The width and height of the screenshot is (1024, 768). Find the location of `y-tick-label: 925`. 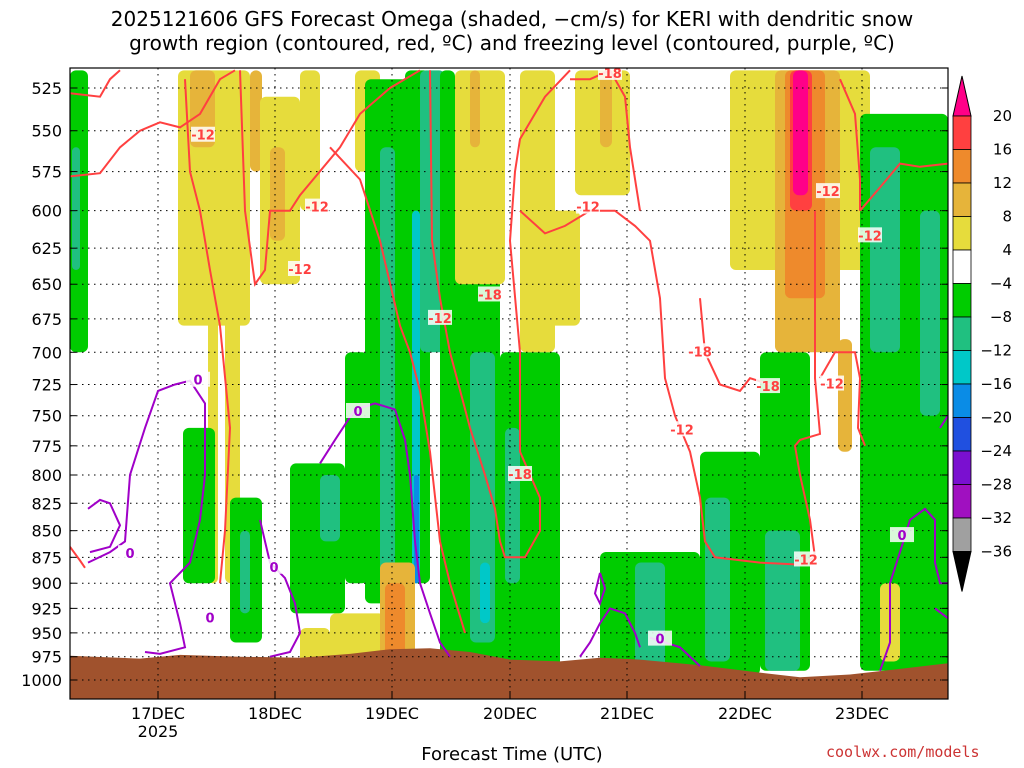

y-tick-label: 925 is located at coordinates (46, 608).